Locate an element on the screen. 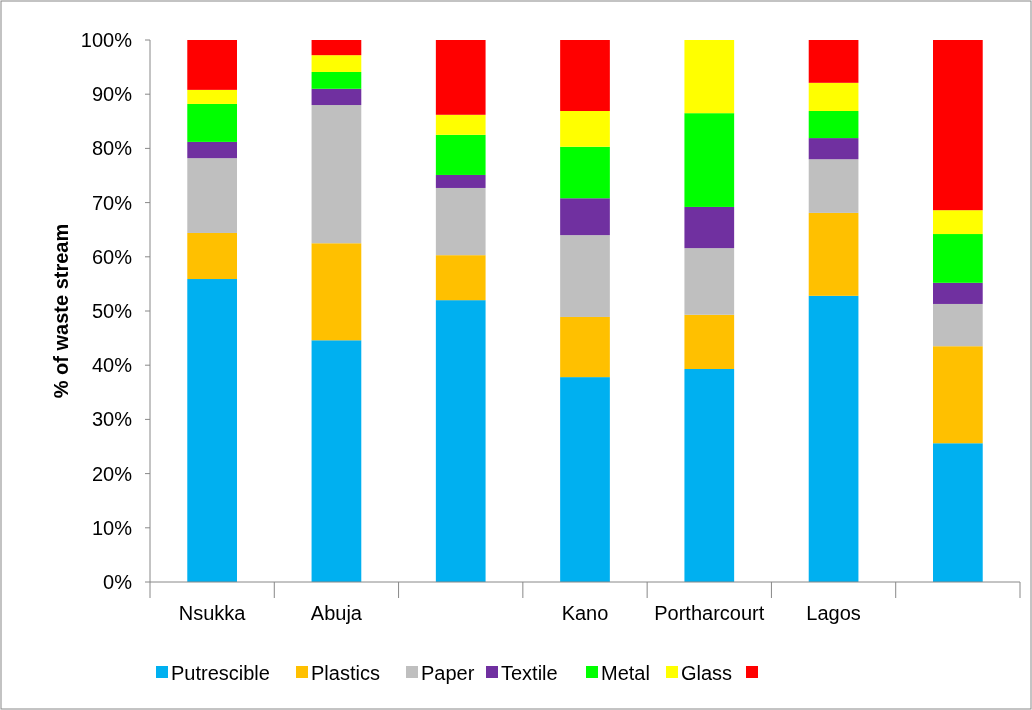  y-tick-label: 70% is located at coordinates (112, 202).